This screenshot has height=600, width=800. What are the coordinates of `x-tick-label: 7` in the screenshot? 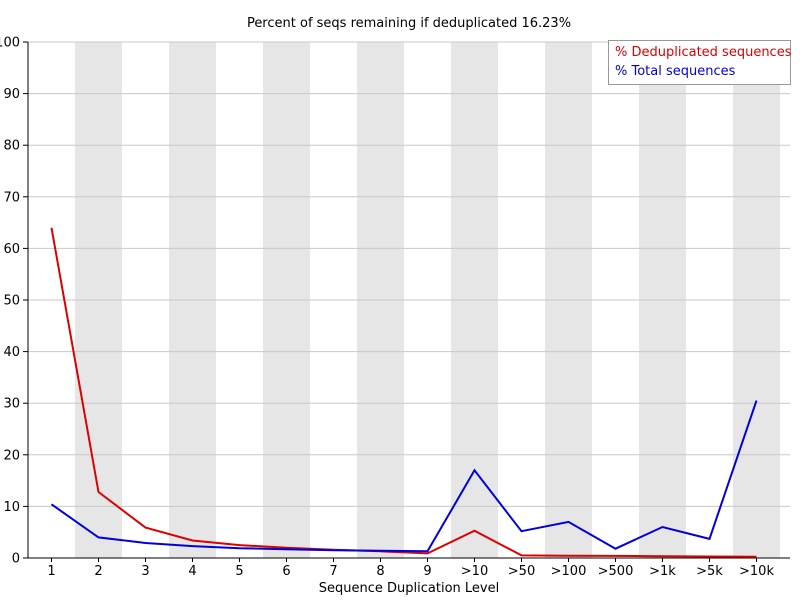 It's located at (333, 571).